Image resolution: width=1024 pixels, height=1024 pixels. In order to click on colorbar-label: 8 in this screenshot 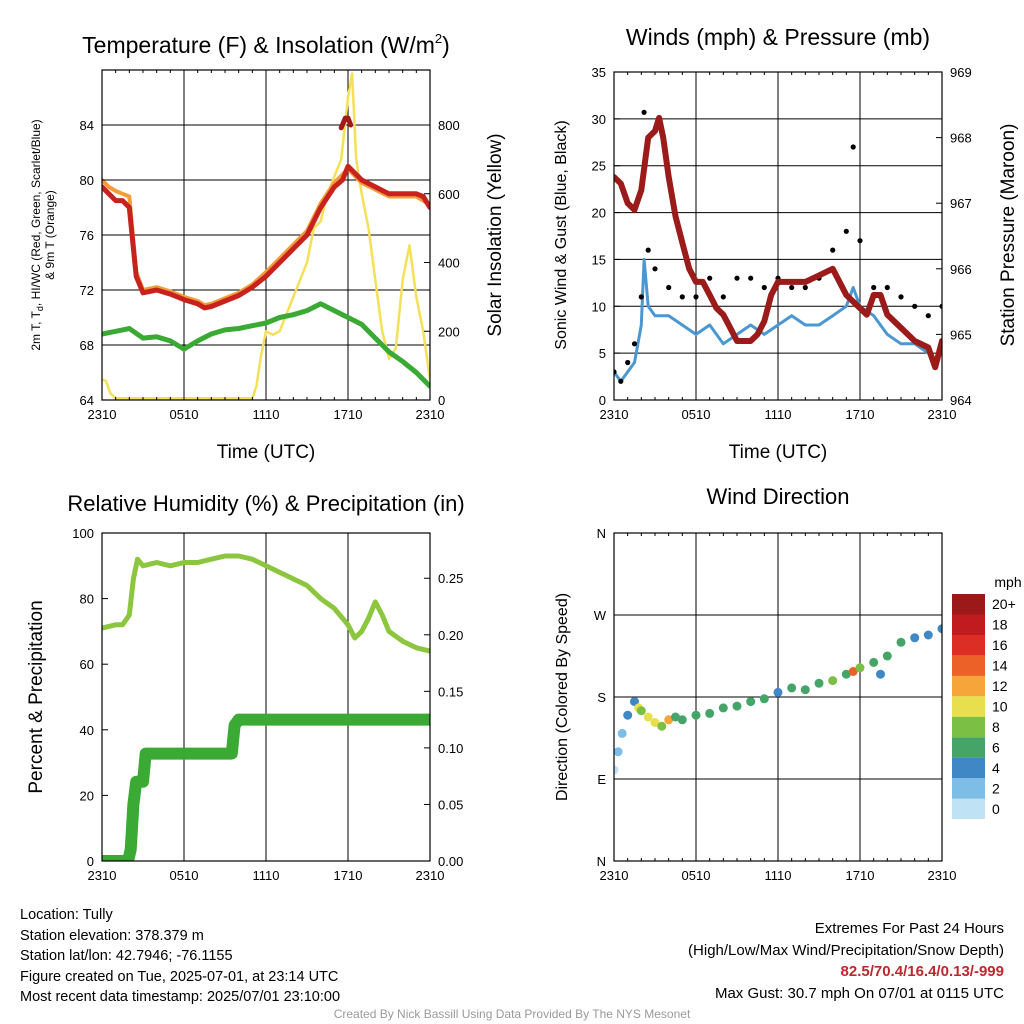, I will do `click(996, 727)`.